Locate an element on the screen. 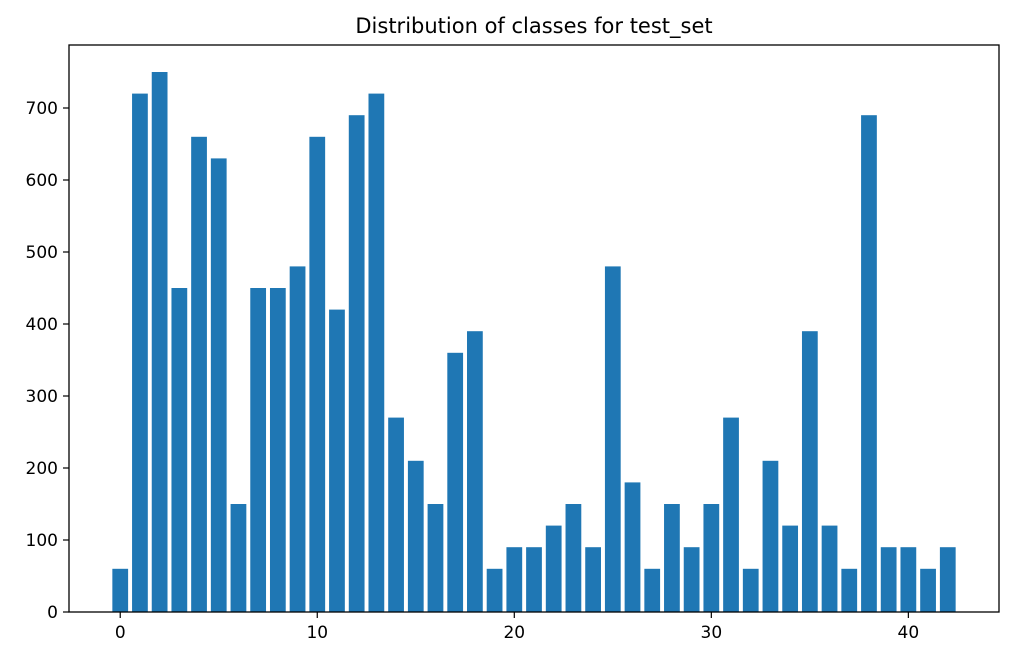  y-tick-label: 700 is located at coordinates (42, 109).